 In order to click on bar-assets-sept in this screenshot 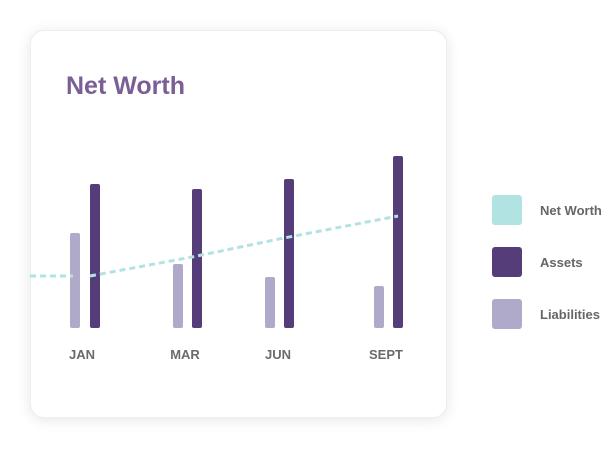, I will do `click(398, 242)`.